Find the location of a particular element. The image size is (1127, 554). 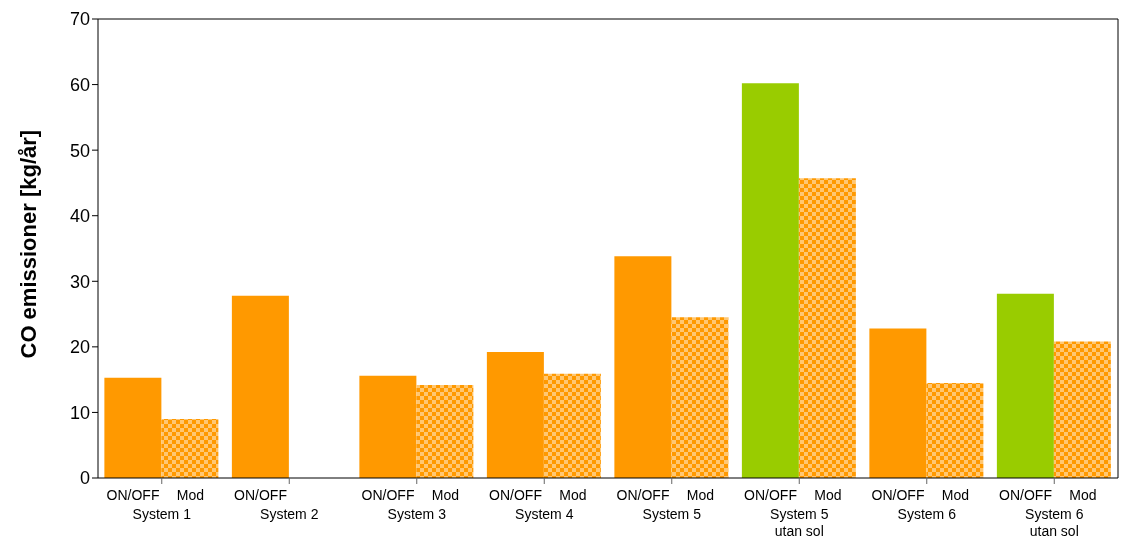

series-label: Mod is located at coordinates (190, 495).